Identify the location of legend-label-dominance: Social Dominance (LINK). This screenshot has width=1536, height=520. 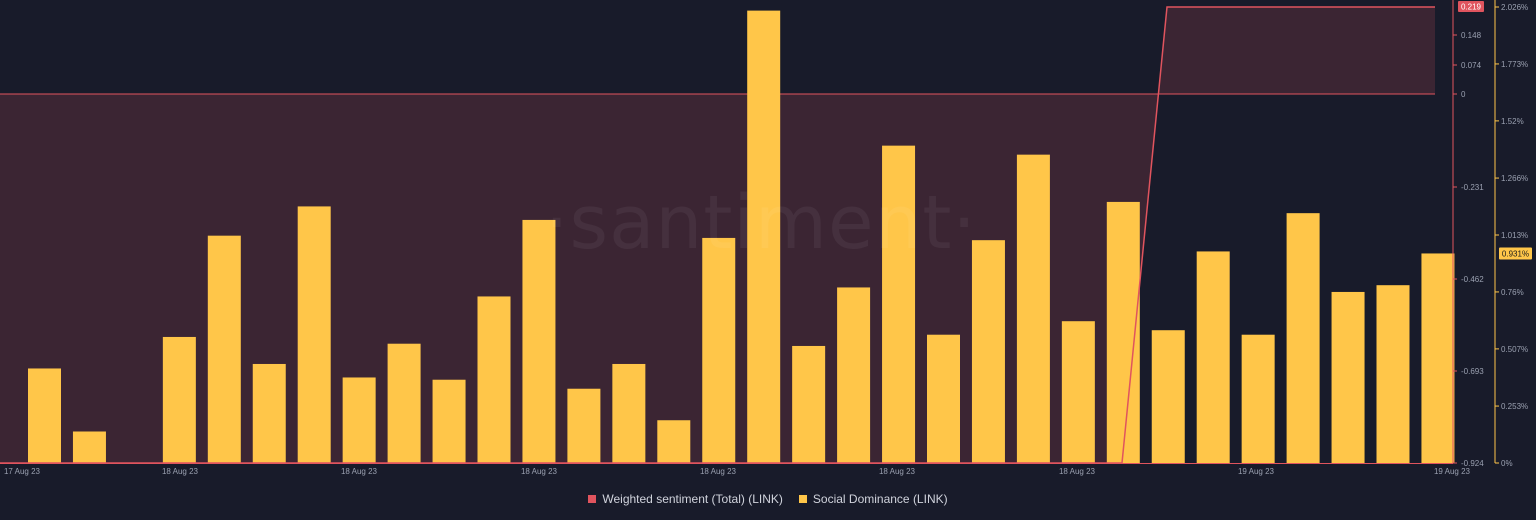
(880, 499).